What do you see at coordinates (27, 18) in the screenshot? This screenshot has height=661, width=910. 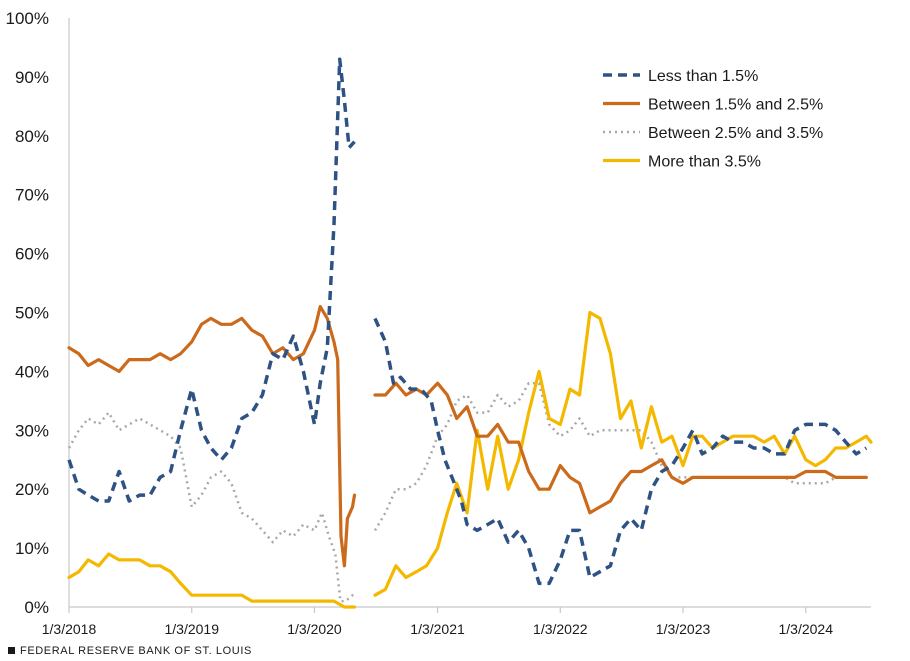 I see `y-tick-label: 100%` at bounding box center [27, 18].